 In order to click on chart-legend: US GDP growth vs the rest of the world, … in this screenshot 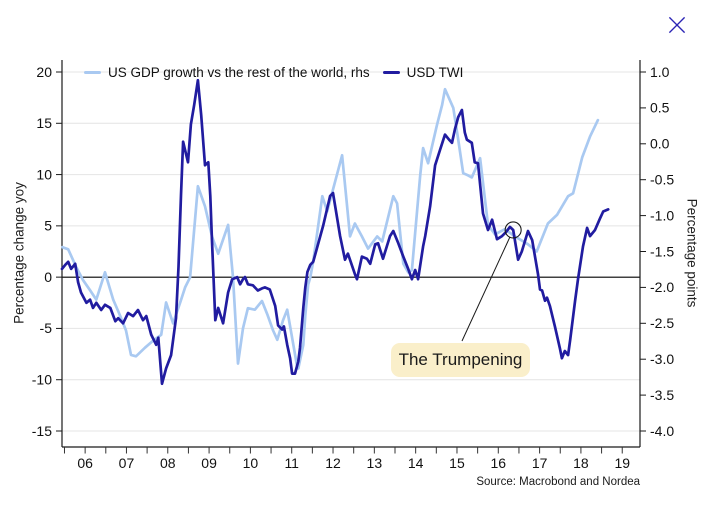, I will do `click(273, 72)`.